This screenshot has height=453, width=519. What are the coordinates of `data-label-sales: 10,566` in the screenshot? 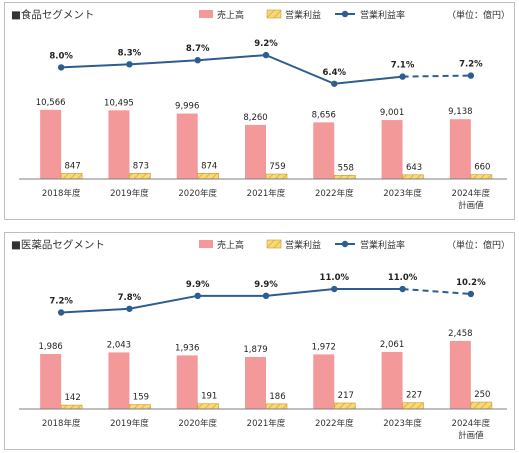 It's located at (51, 103).